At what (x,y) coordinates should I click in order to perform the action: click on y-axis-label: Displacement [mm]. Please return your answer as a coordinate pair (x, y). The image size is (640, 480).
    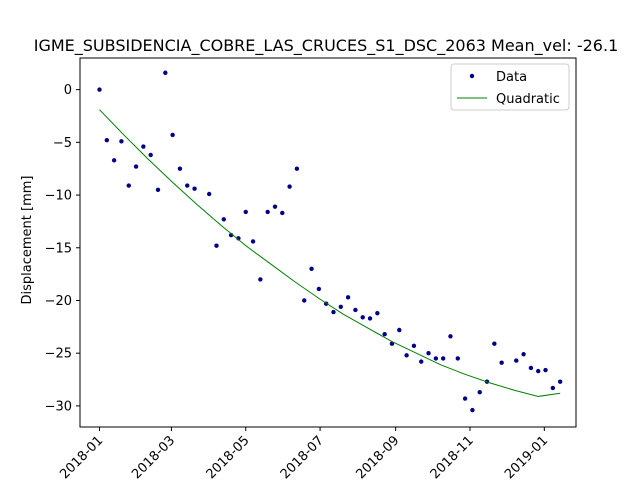
    Looking at the image, I should click on (27, 240).